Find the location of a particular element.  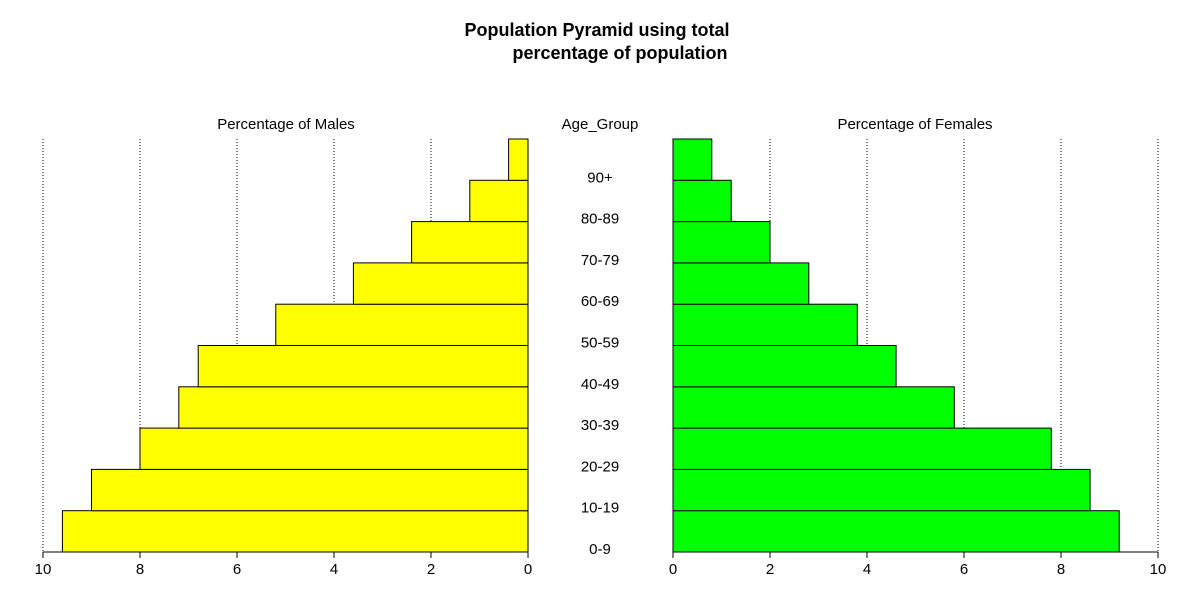

category-label: 60-69 is located at coordinates (600, 301).